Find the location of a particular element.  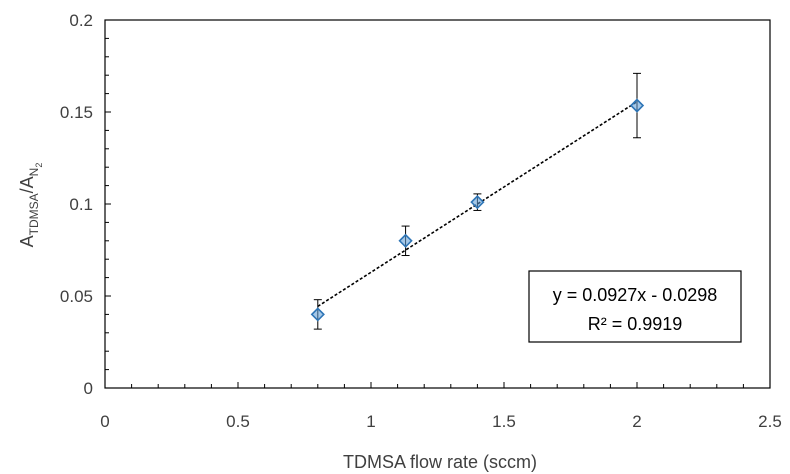

y-tick-label: 0.2 is located at coordinates (81, 20).